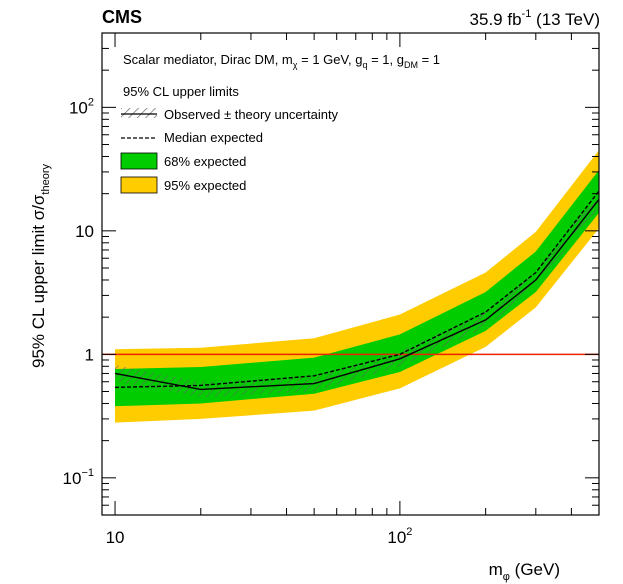 The image size is (623, 584). What do you see at coordinates (213, 137) in the screenshot?
I see `legend-median-label: Median expected` at bounding box center [213, 137].